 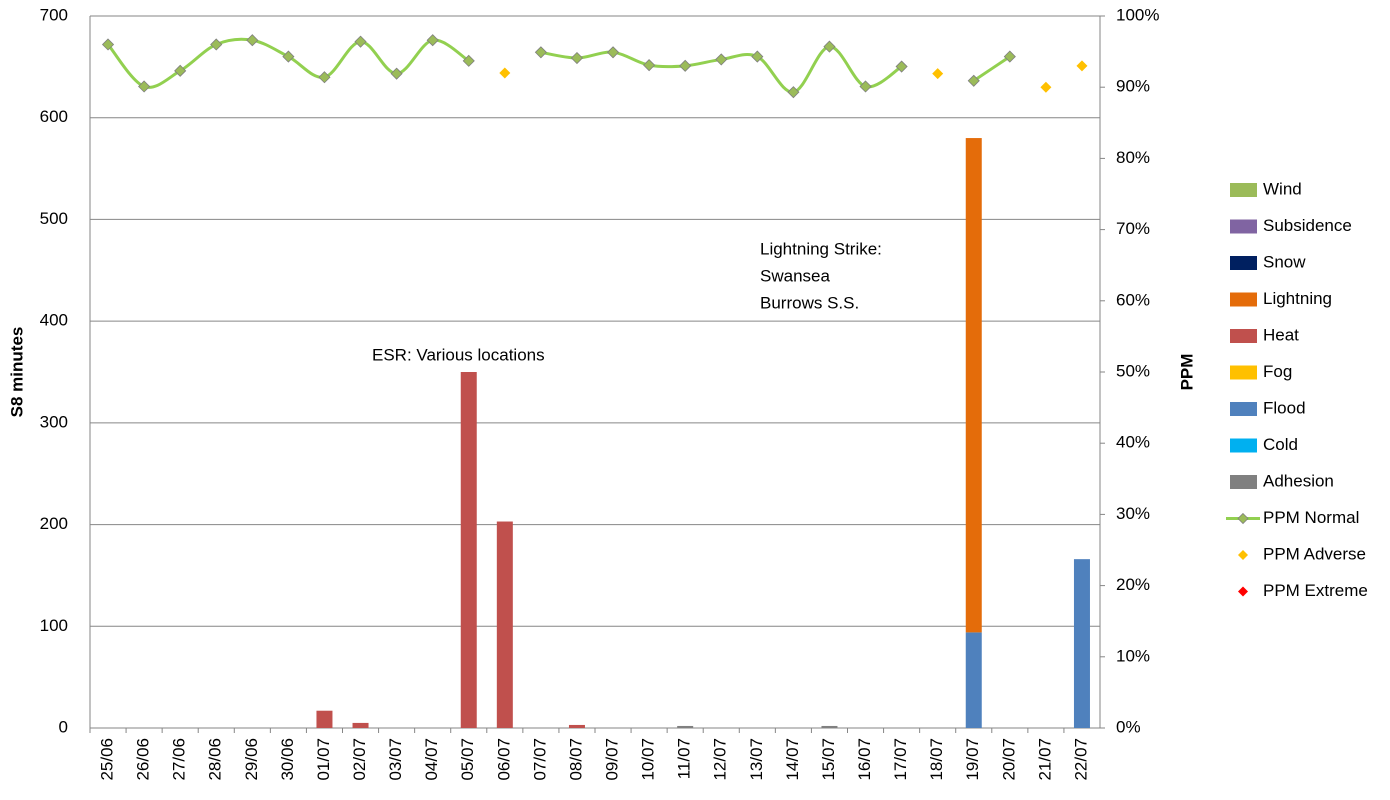 I want to click on y2-tick-label: 50%, so click(x=1133, y=370).